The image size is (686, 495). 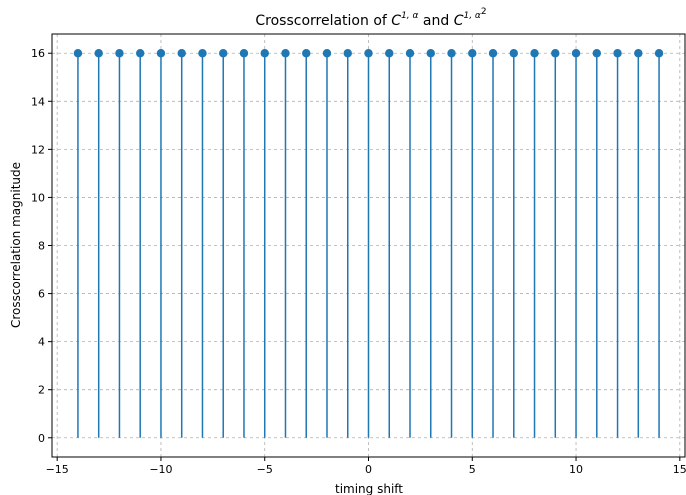 What do you see at coordinates (396, 21) in the screenshot?
I see `title-symbol-1: C` at bounding box center [396, 21].